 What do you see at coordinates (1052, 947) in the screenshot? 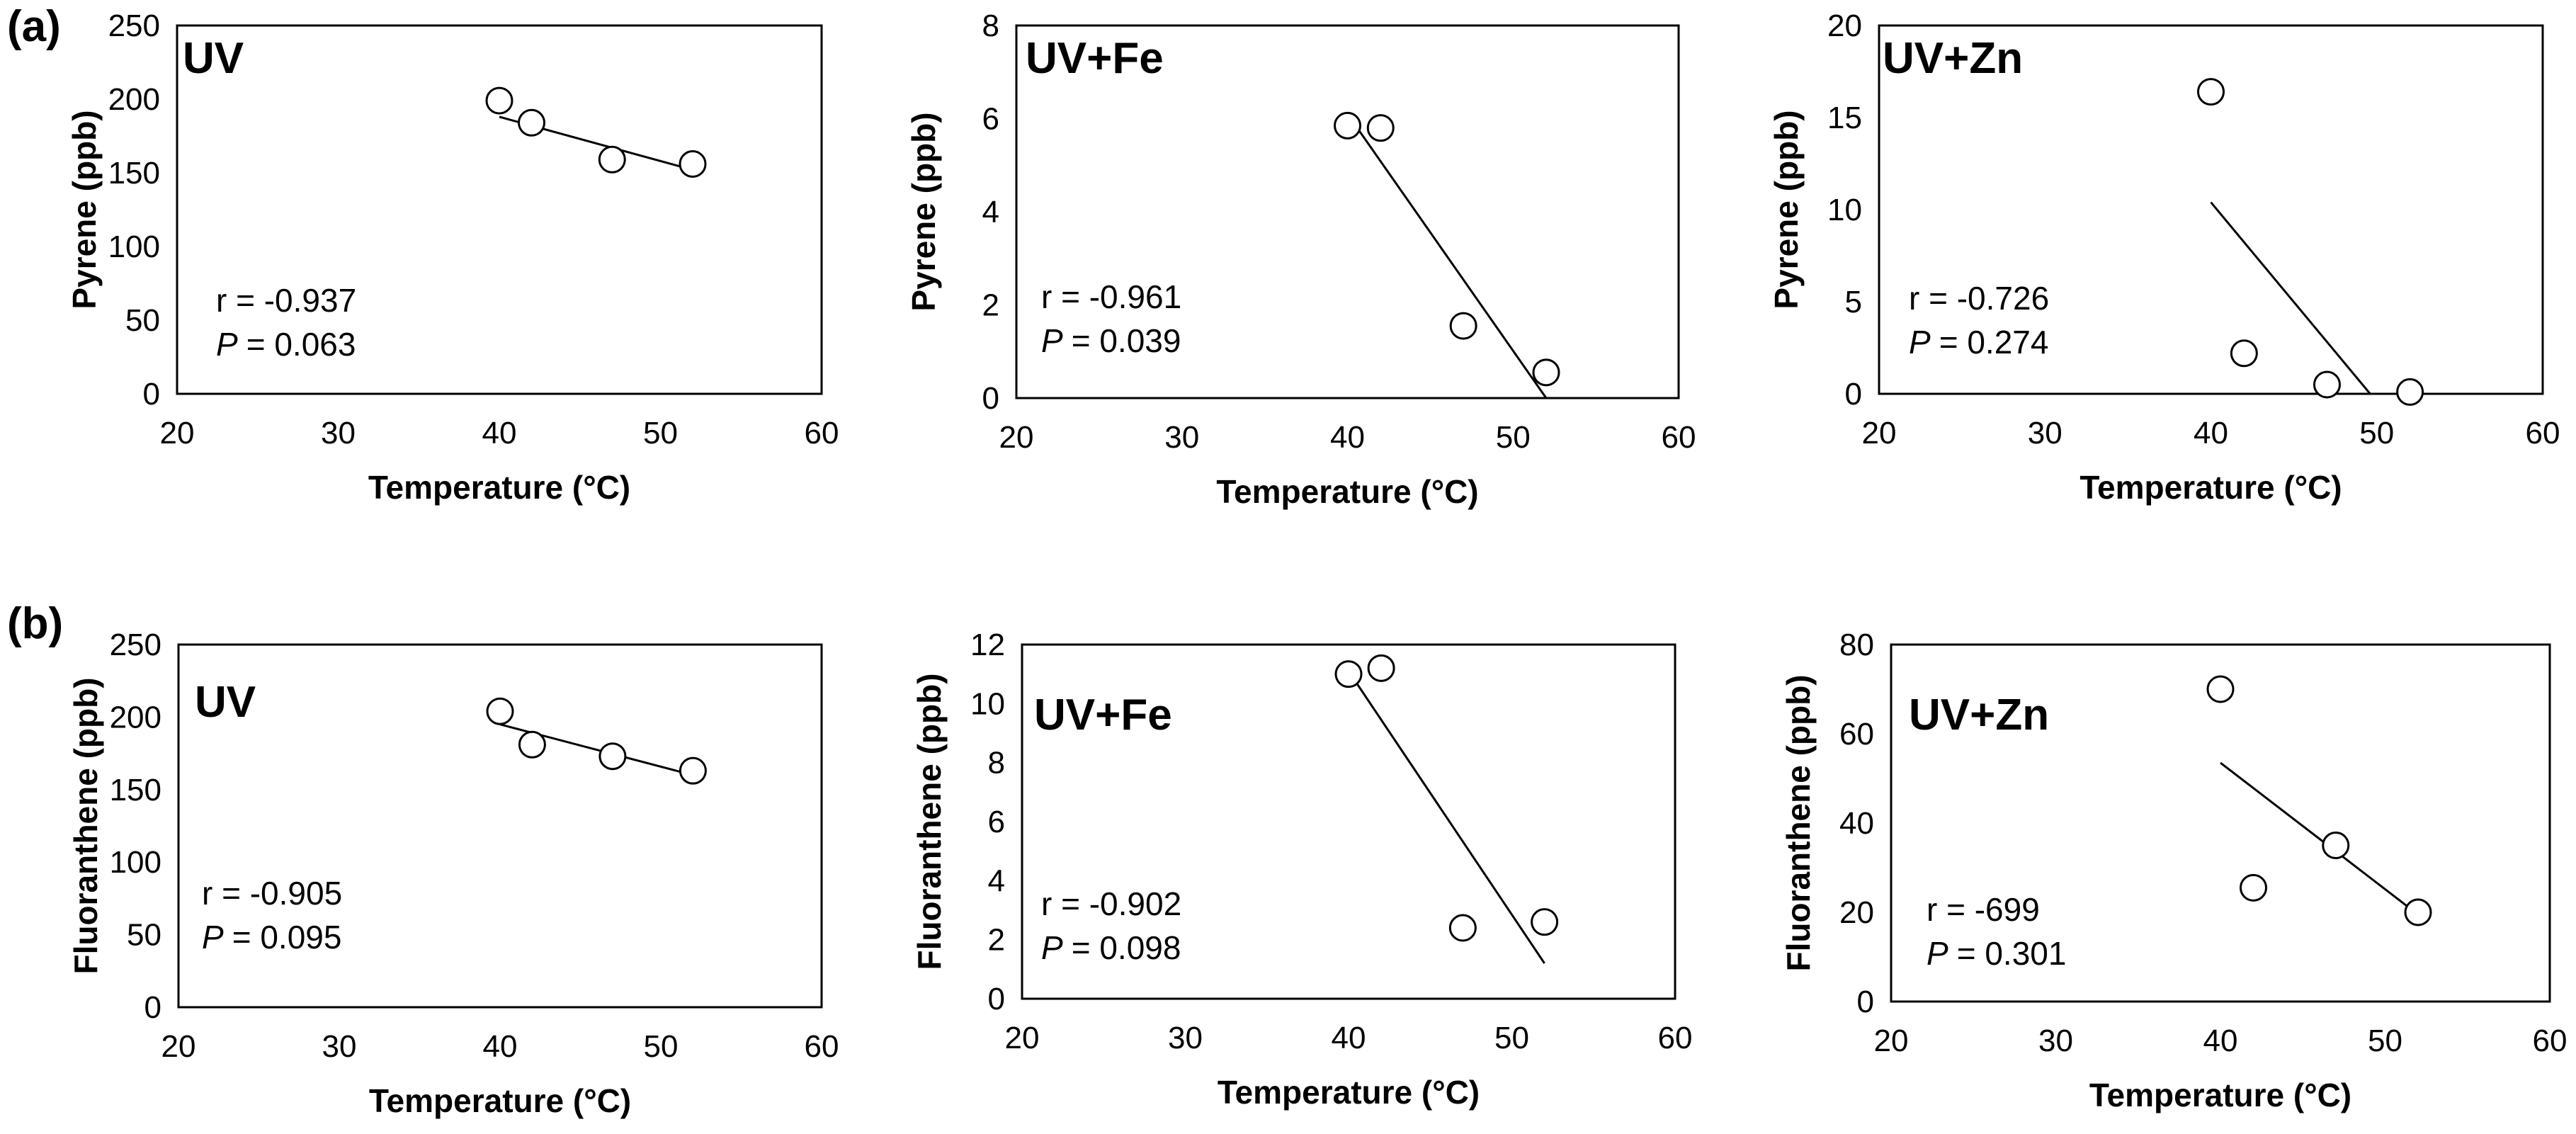
I see `p-symbol: P` at bounding box center [1052, 947].